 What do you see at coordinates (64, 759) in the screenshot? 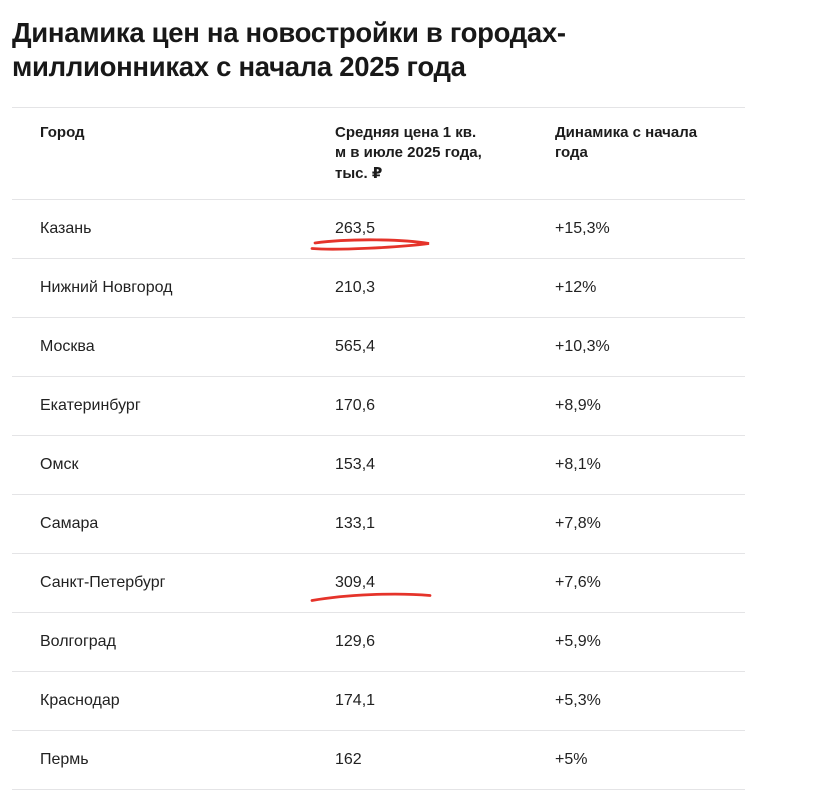
I see `city-cell: Пермь` at bounding box center [64, 759].